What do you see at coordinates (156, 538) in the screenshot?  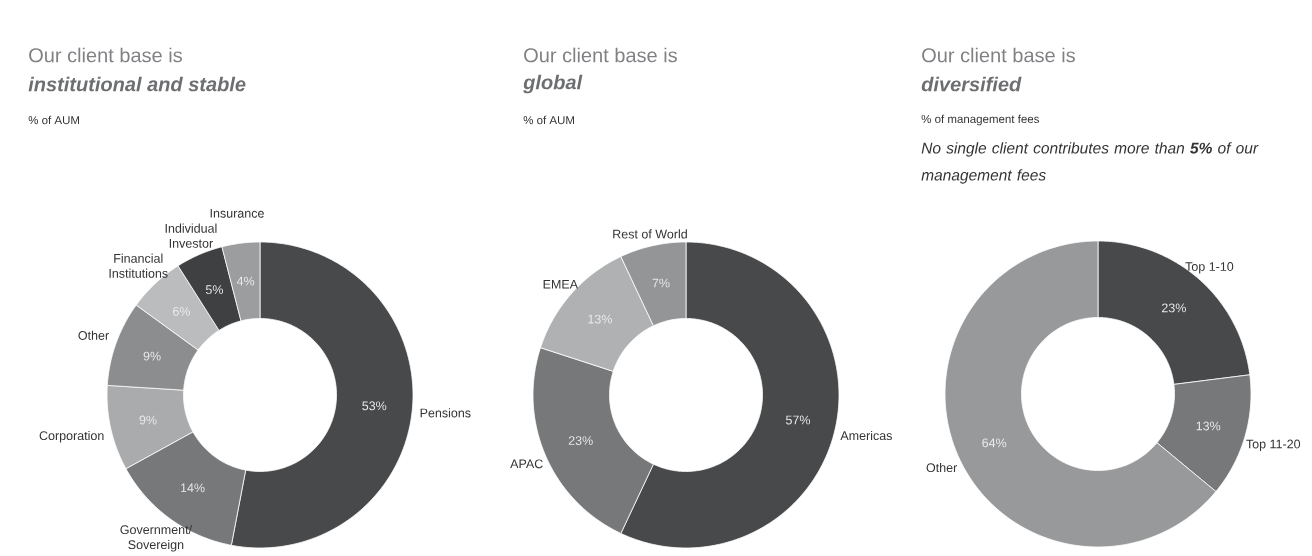 I see `slice-label: Government/ Sovereign` at bounding box center [156, 538].